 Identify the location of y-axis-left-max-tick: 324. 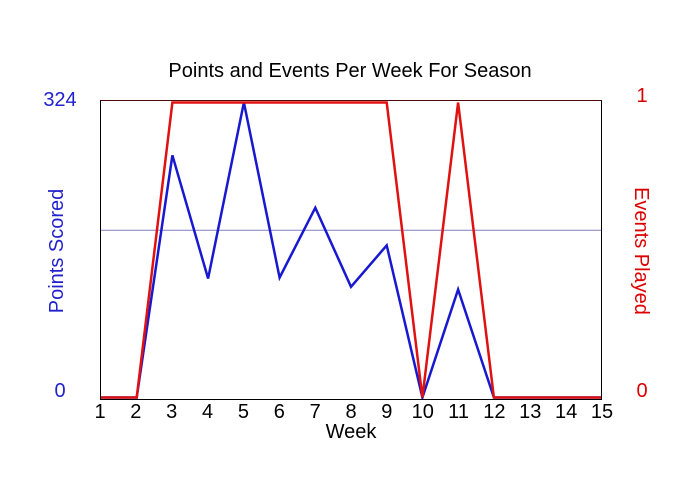
(60, 100).